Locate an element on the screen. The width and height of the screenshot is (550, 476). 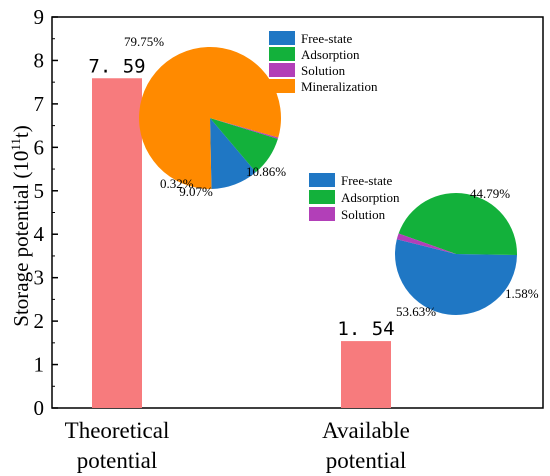
legend-label: Mineralization is located at coordinates (339, 86).